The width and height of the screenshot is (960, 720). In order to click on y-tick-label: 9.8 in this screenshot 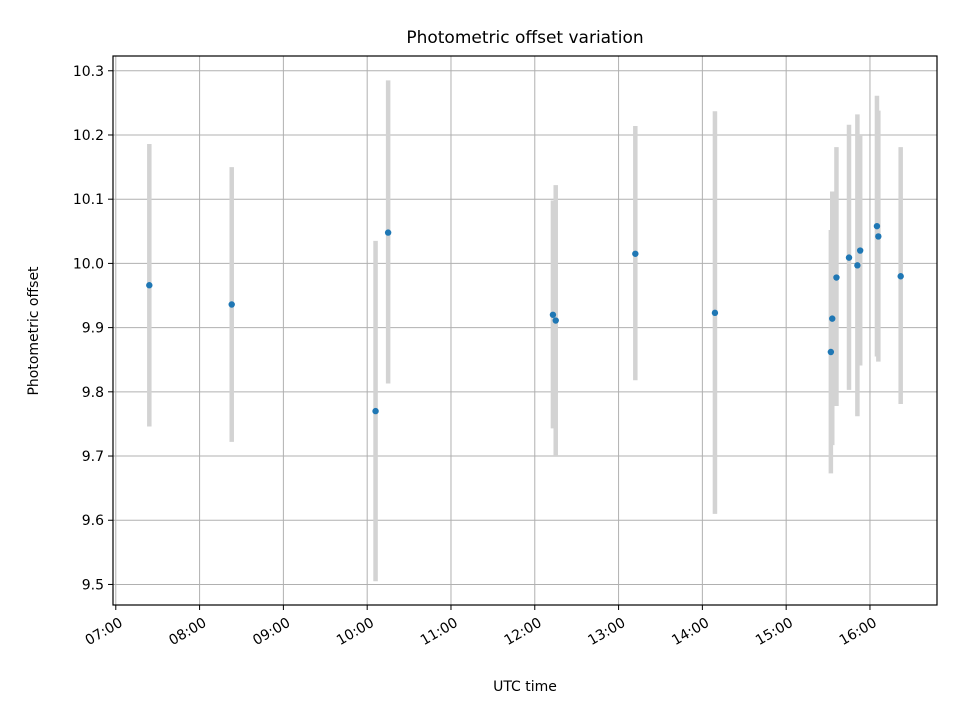, I will do `click(93, 393)`.